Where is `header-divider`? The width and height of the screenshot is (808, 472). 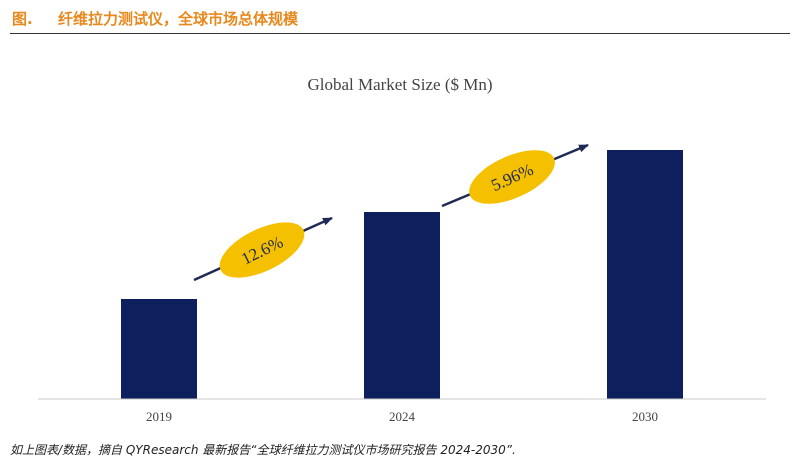
header-divider is located at coordinates (400, 33).